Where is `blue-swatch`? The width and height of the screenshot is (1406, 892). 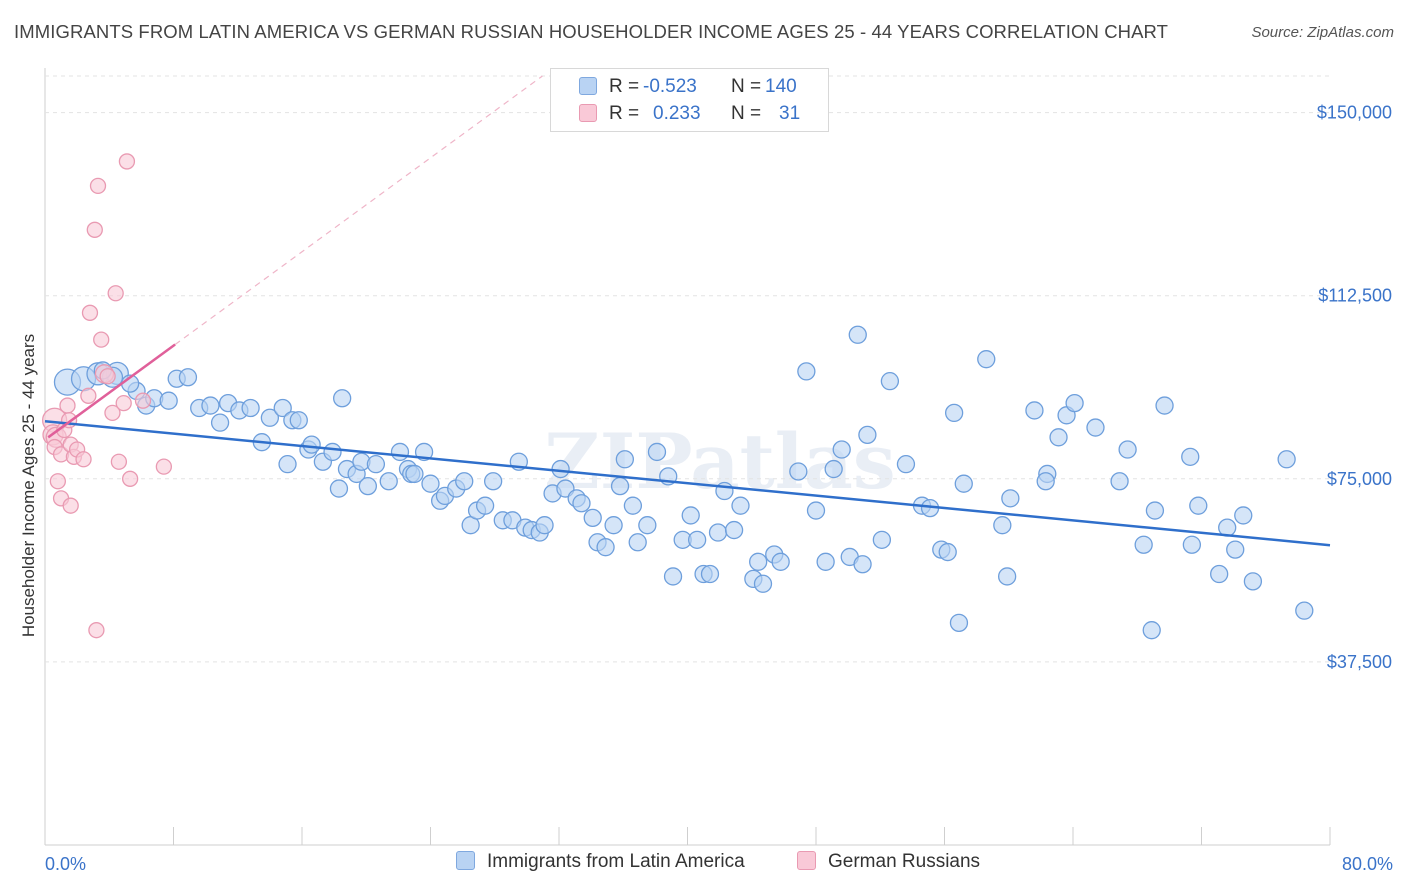 blue-swatch is located at coordinates (588, 86).